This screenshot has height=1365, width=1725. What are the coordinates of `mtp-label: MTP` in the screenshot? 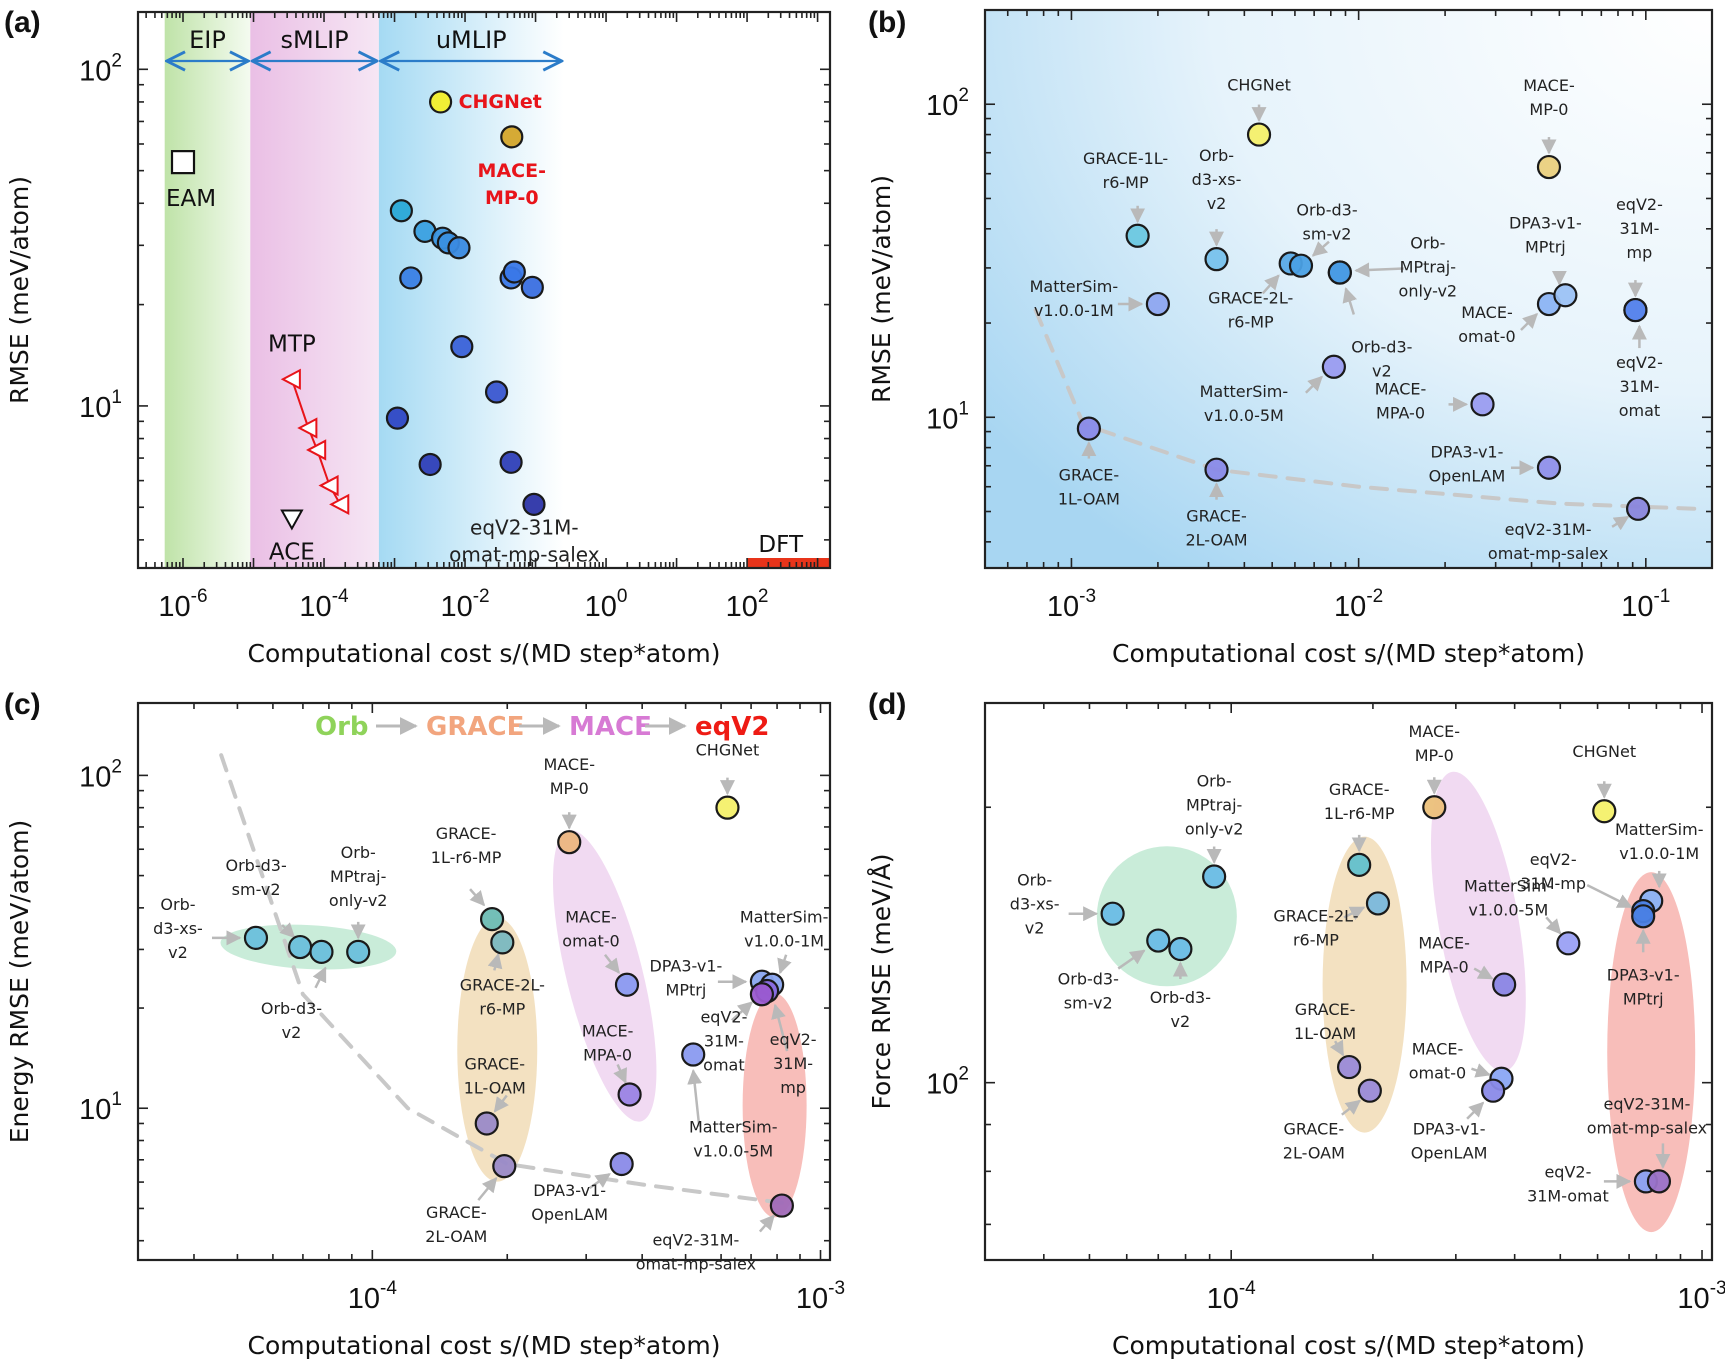 It's located at (292, 345).